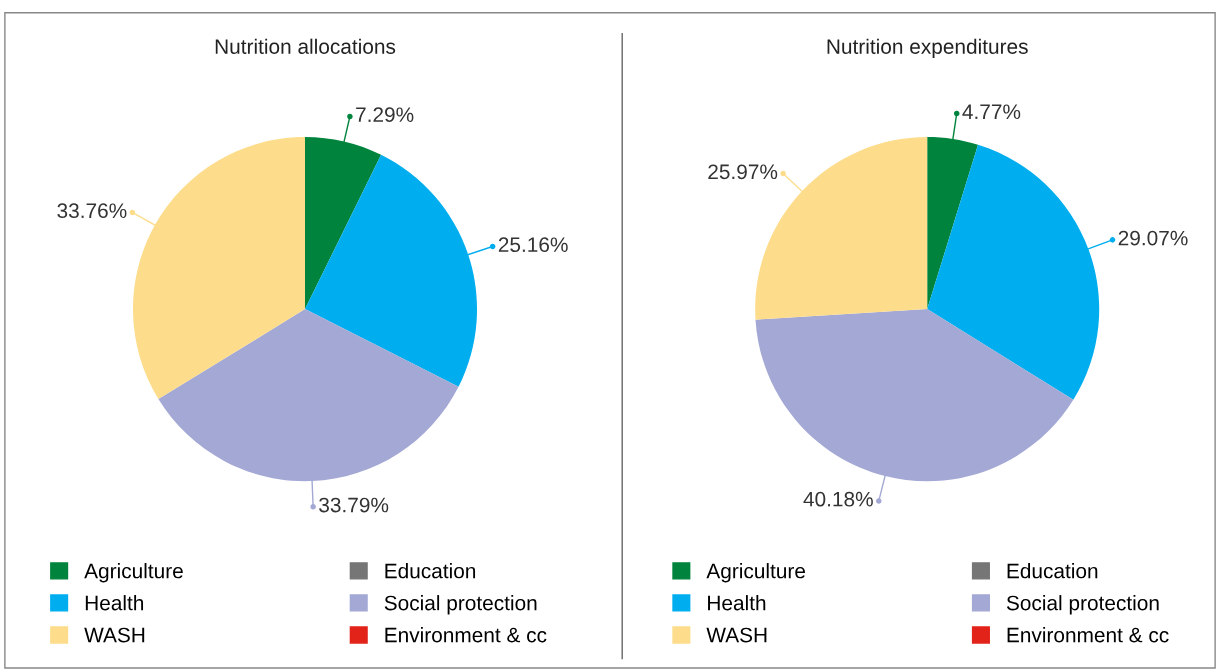 The image size is (1220, 672). Describe the element at coordinates (305, 46) in the screenshot. I see `chart-title: Nutrition allocations` at that location.